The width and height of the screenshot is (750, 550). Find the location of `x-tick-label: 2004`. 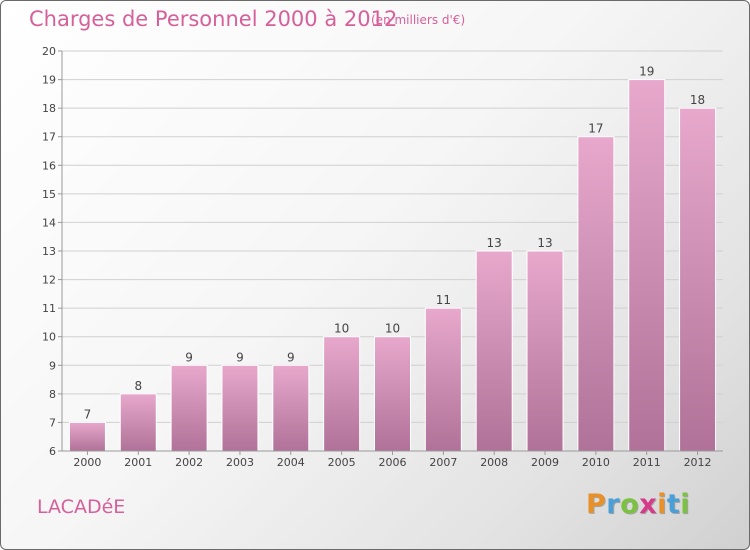

x-tick-label: 2004 is located at coordinates (291, 462).